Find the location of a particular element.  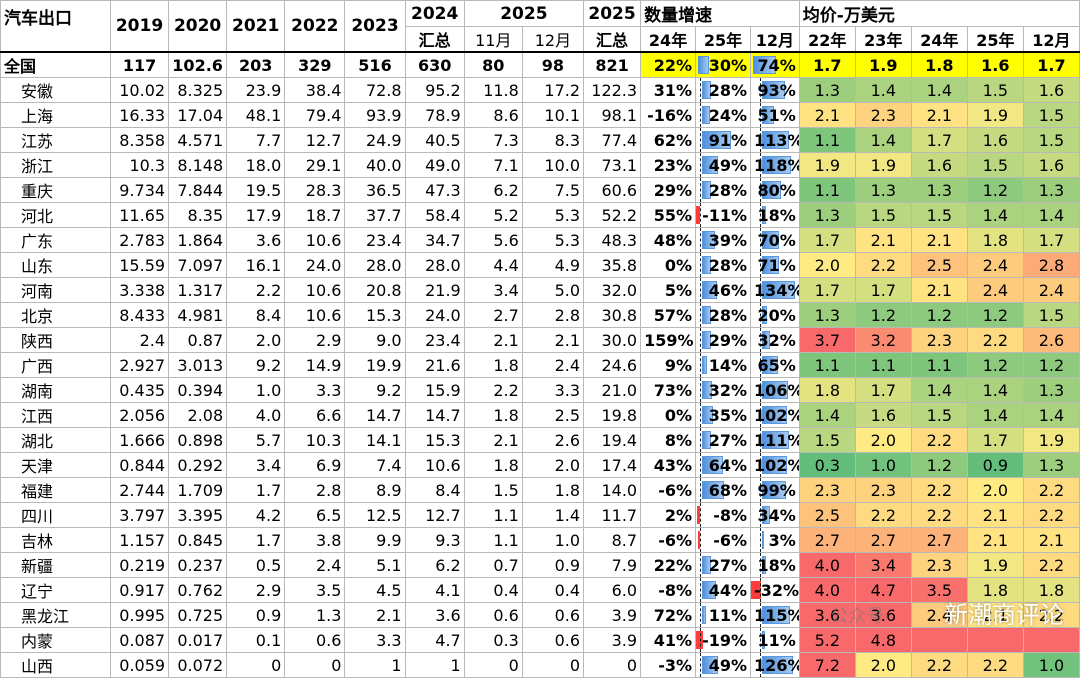

volume-cell: 8.4 is located at coordinates (434, 490).